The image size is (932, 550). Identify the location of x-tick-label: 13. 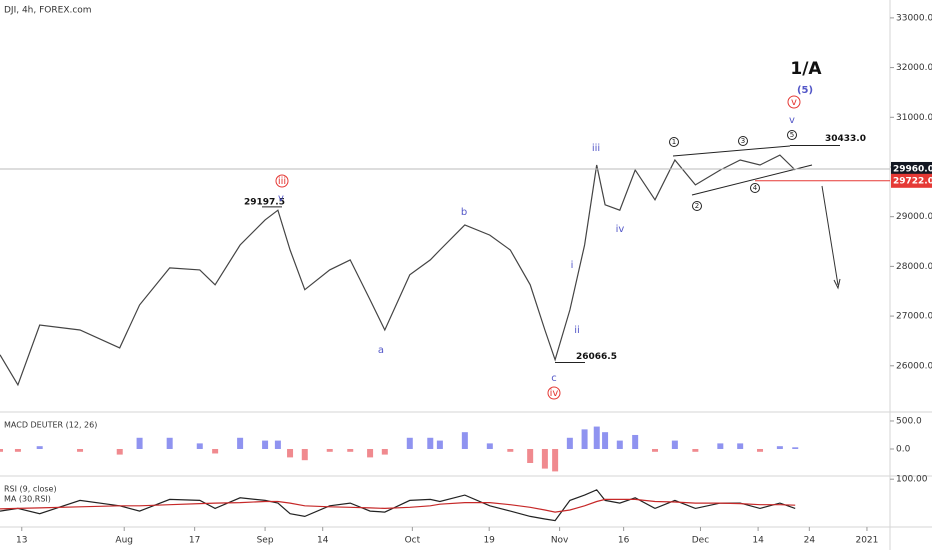
(21, 541).